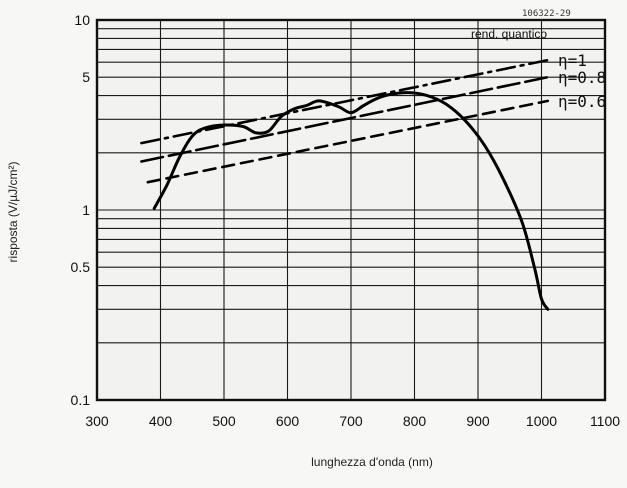 The width and height of the screenshot is (627, 488). Describe the element at coordinates (541, 421) in the screenshot. I see `x-tick-label: 1000` at that location.